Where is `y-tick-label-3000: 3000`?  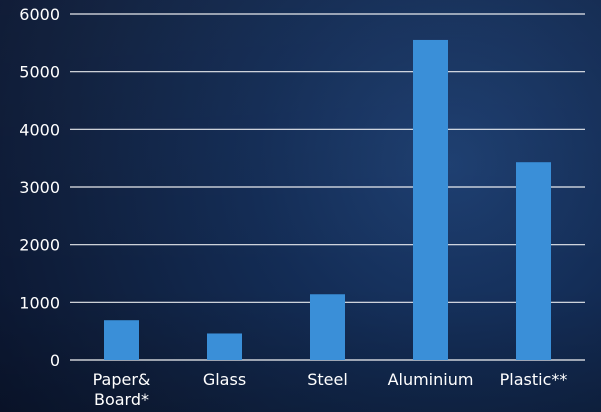
y-tick-label-3000: 3000 is located at coordinates (39, 187).